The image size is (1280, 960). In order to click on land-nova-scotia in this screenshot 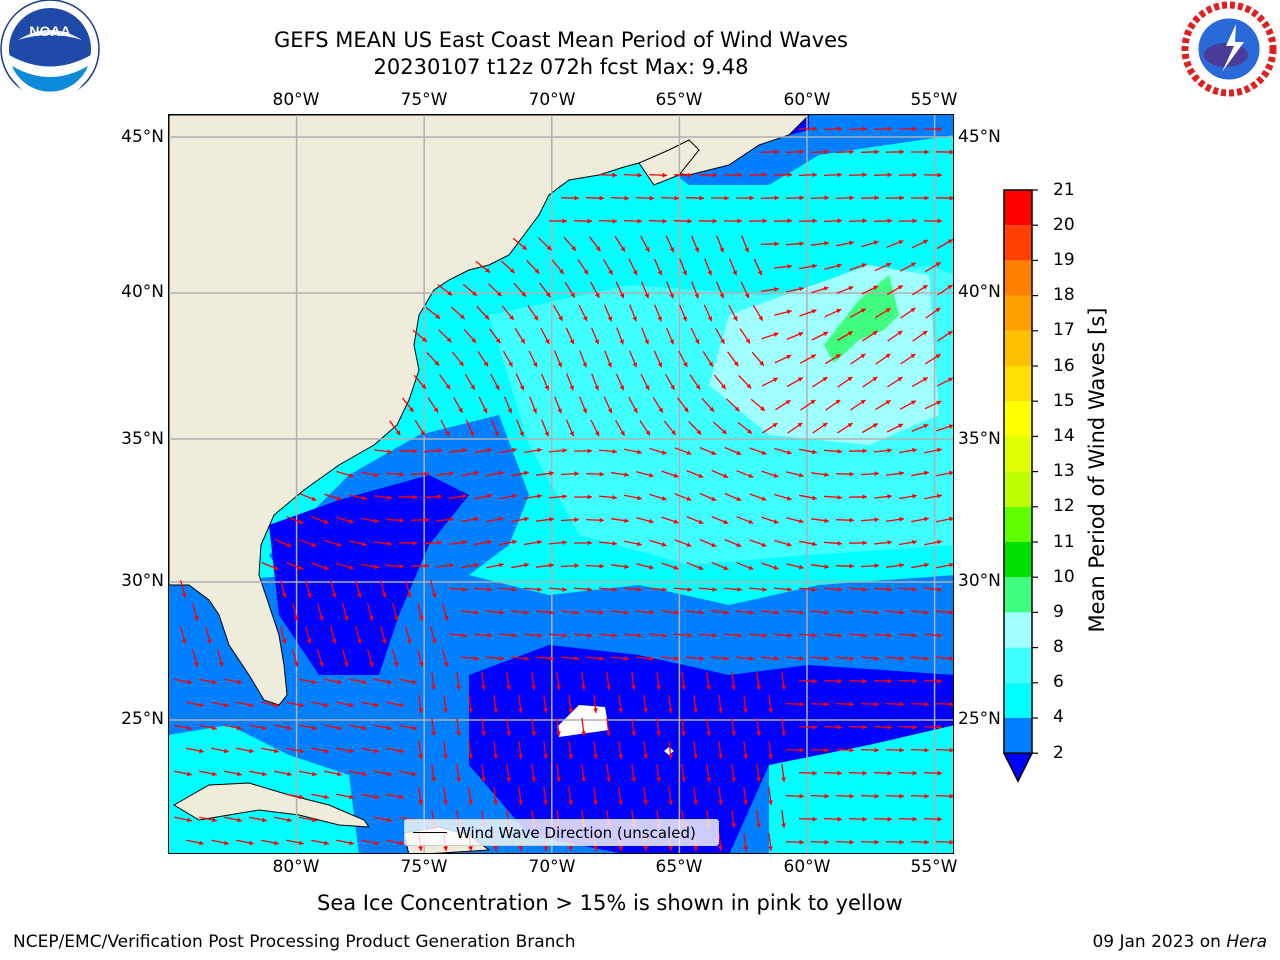, I will do `click(669, 162)`.